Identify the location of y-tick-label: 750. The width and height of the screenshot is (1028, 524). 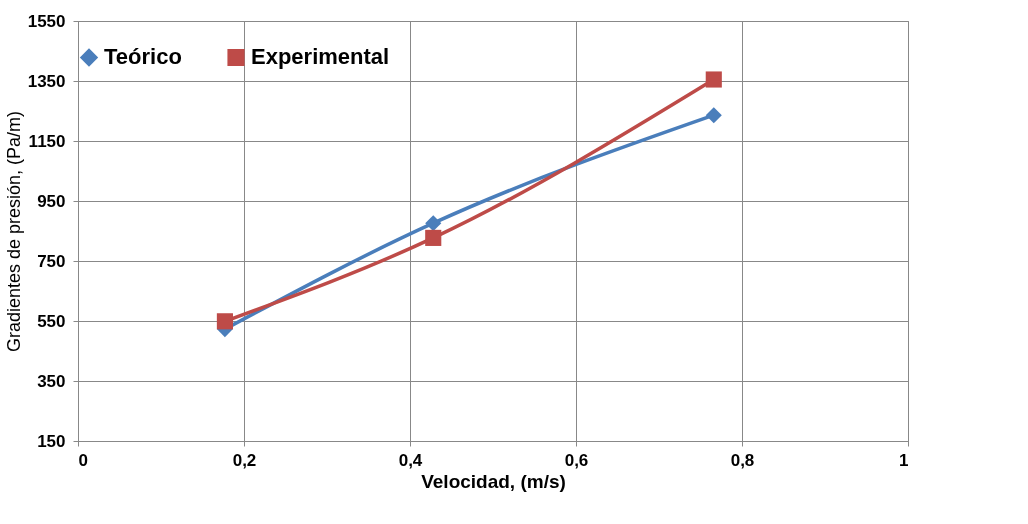
(51, 261).